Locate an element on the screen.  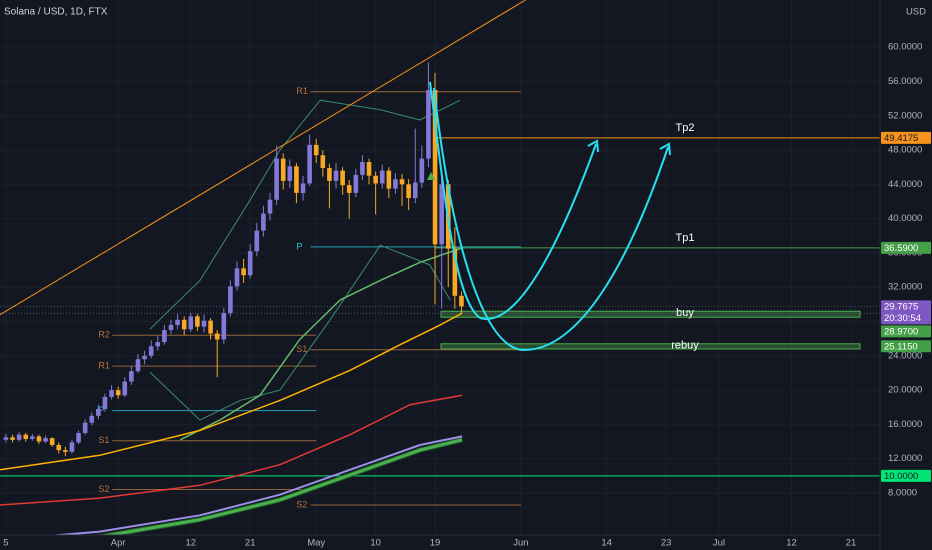
zone-label: buy is located at coordinates (685, 313).